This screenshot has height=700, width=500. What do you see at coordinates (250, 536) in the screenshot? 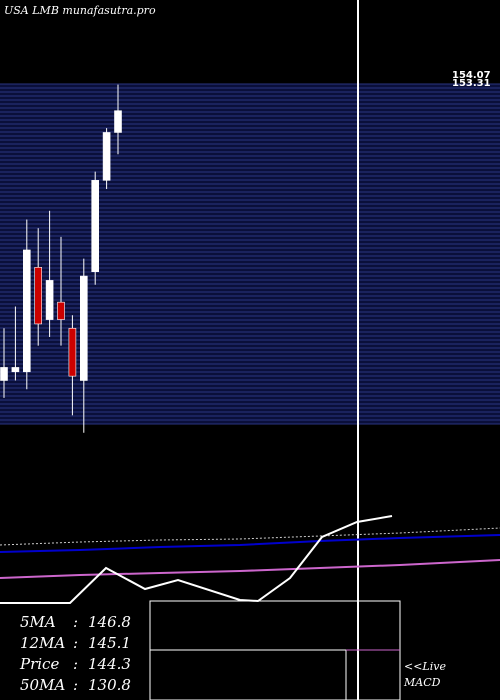
I see `ma-dotted-line` at bounding box center [250, 536].